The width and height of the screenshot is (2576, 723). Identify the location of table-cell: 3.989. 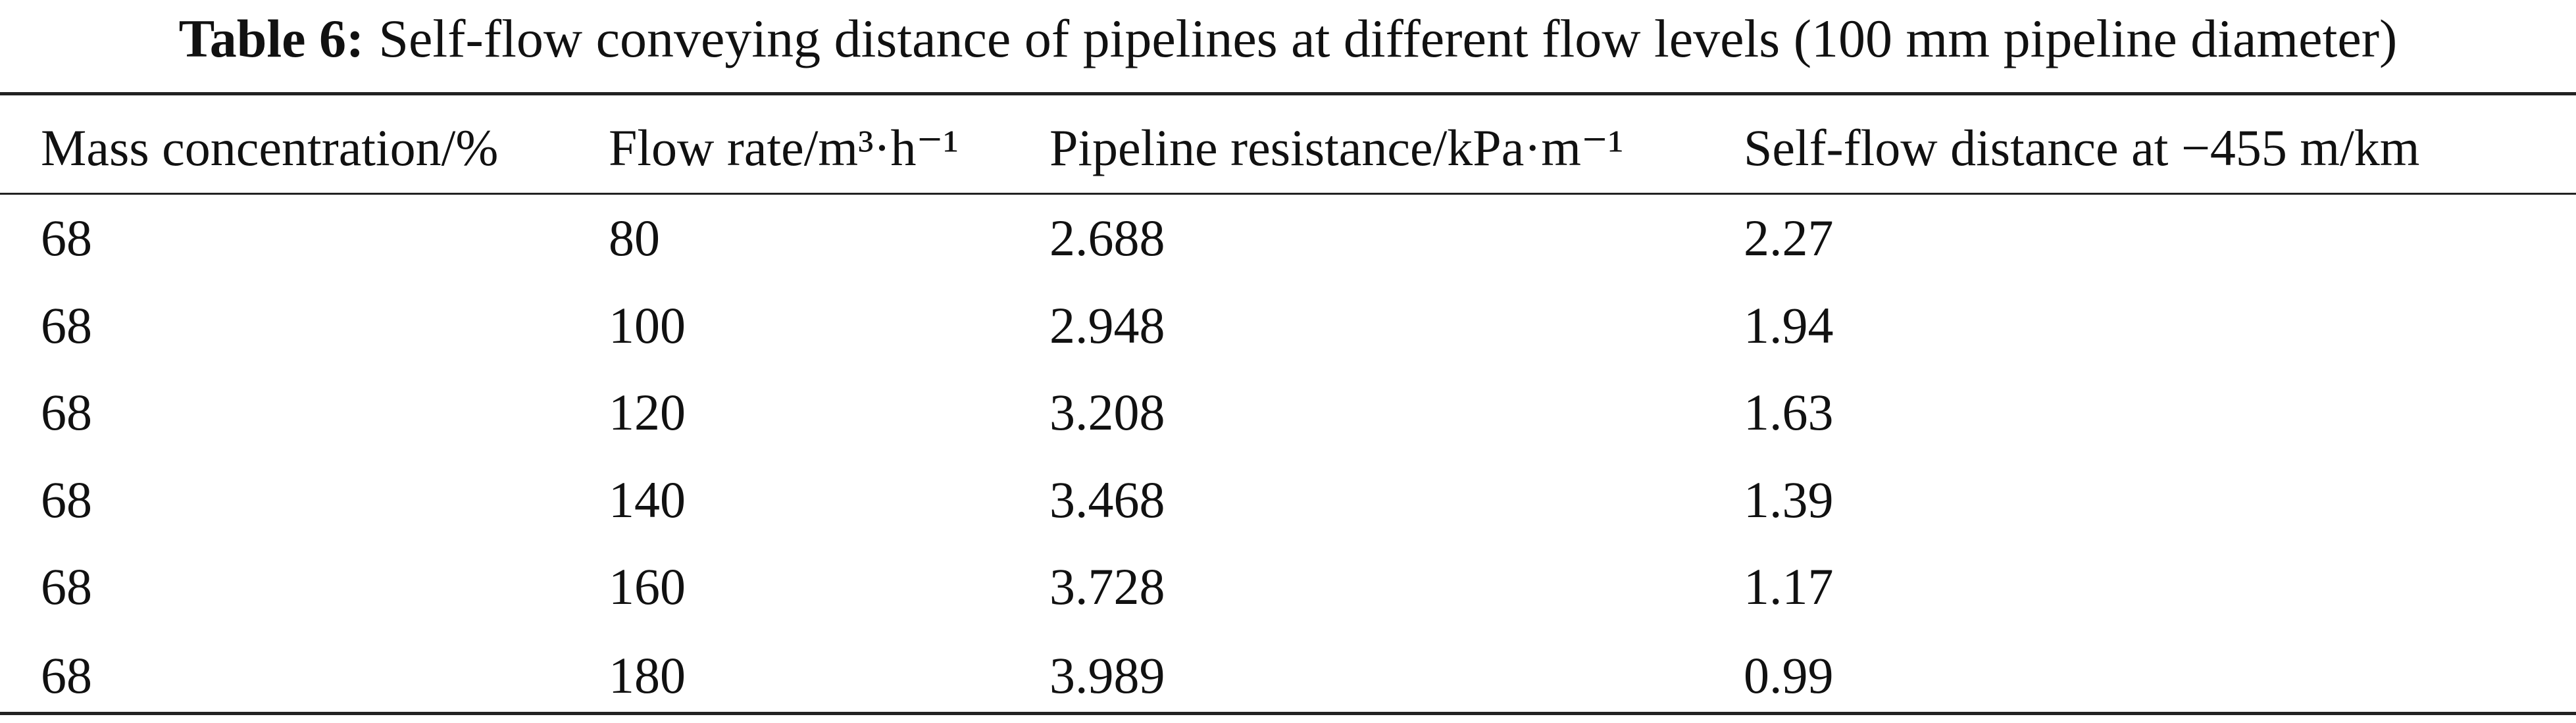
(1107, 675).